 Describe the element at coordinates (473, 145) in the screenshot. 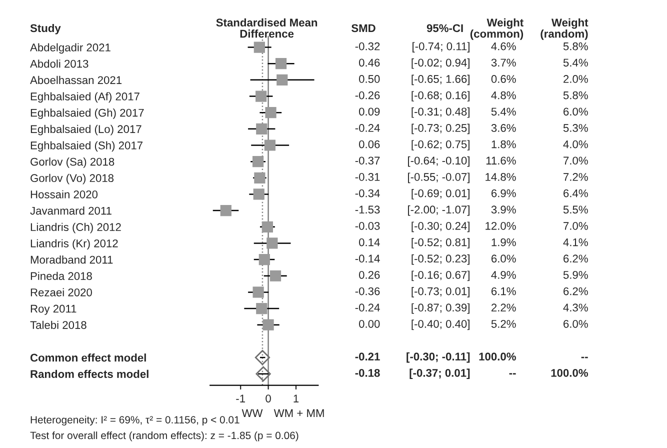

I see `text: 0.06 [-0.62; 0.75] 1.8% 4.0%` at that location.